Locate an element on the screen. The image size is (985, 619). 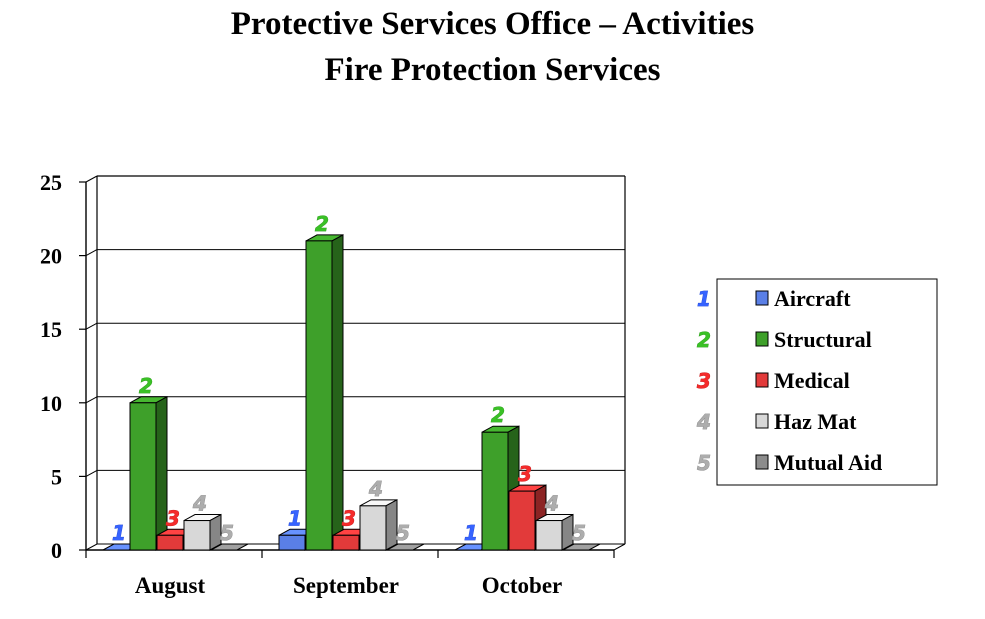
legend-number: 4 is located at coordinates (703, 422).